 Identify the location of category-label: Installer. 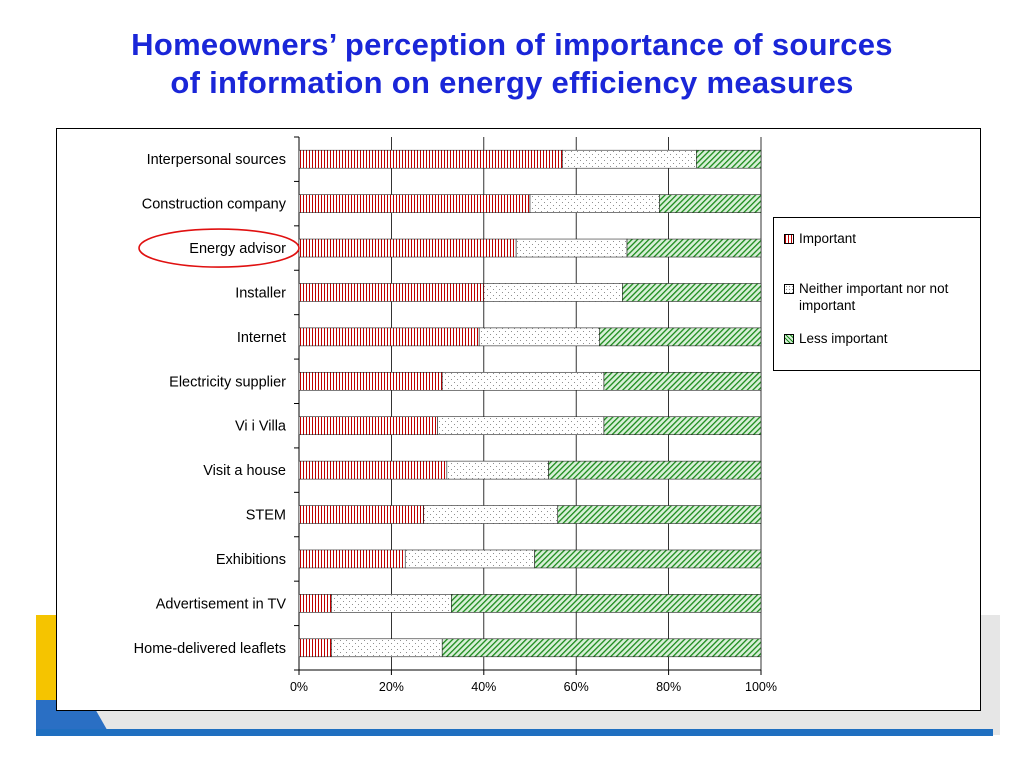
(260, 293).